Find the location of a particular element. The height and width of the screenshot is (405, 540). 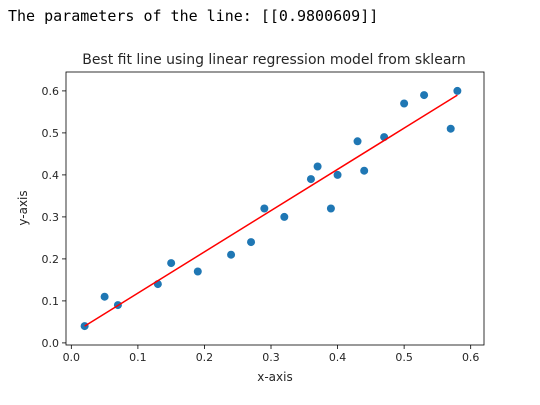

y-tick-label: 0.5 is located at coordinates (51, 133).